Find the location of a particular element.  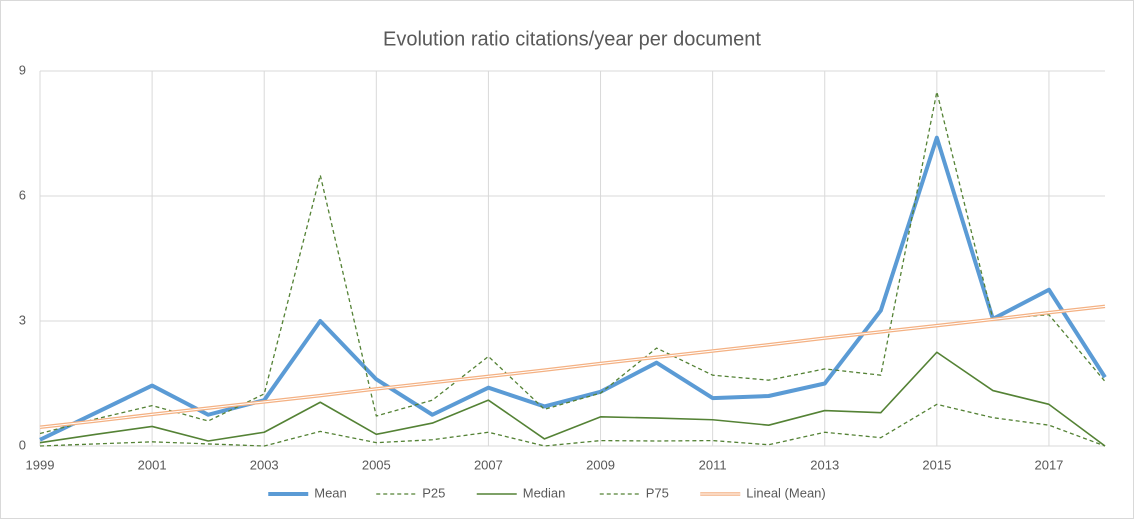

y-tick-label: 3 is located at coordinates (22, 319).